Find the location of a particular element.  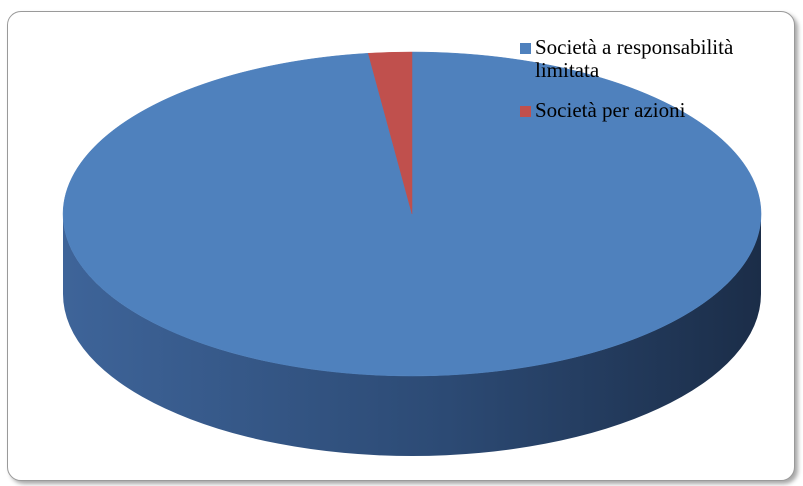

legend-label-srl: Società a responsabilità limitata is located at coordinates (634, 58).